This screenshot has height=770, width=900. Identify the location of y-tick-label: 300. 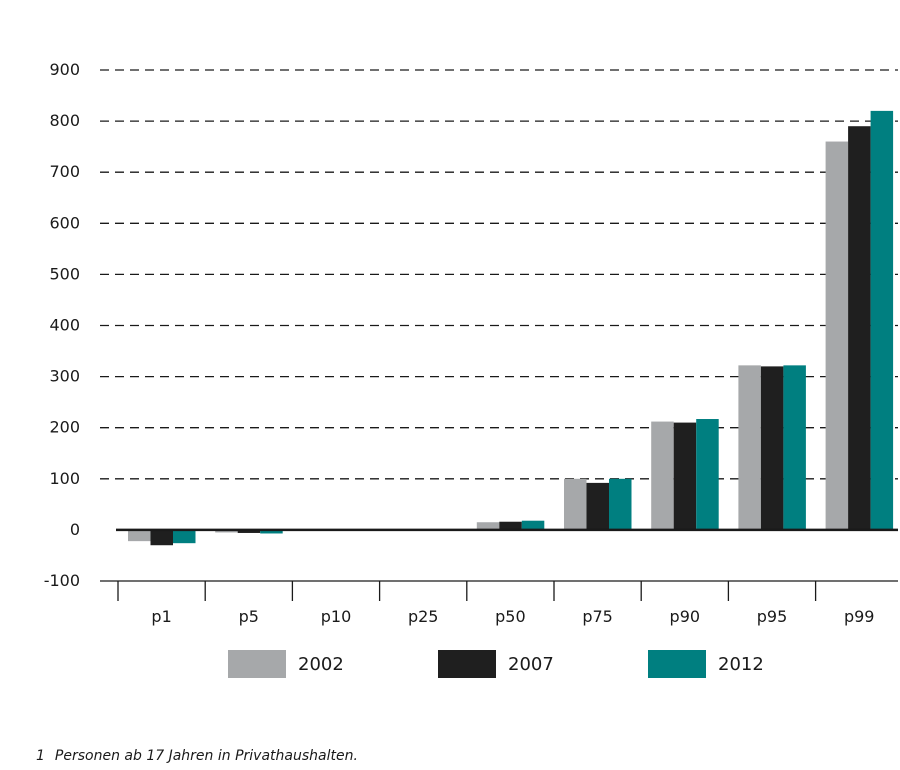
(64, 376).